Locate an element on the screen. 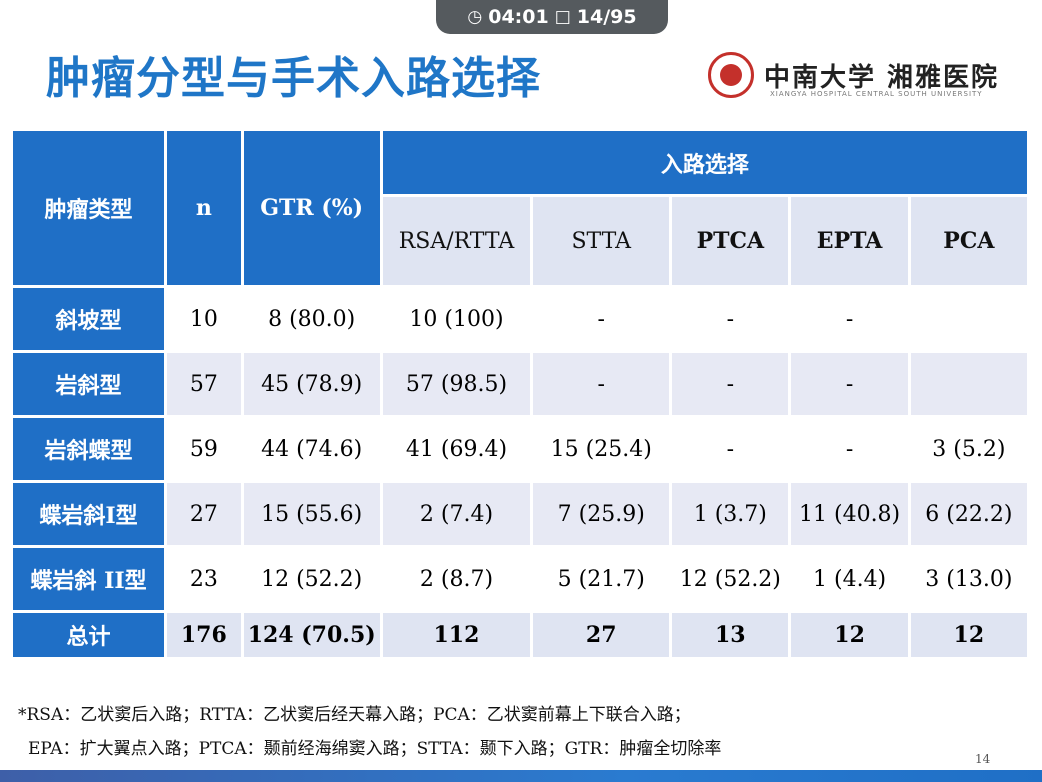 This screenshot has height=782, width=1042. header-rsa-rtta: RSA/RTTA is located at coordinates (456, 241).